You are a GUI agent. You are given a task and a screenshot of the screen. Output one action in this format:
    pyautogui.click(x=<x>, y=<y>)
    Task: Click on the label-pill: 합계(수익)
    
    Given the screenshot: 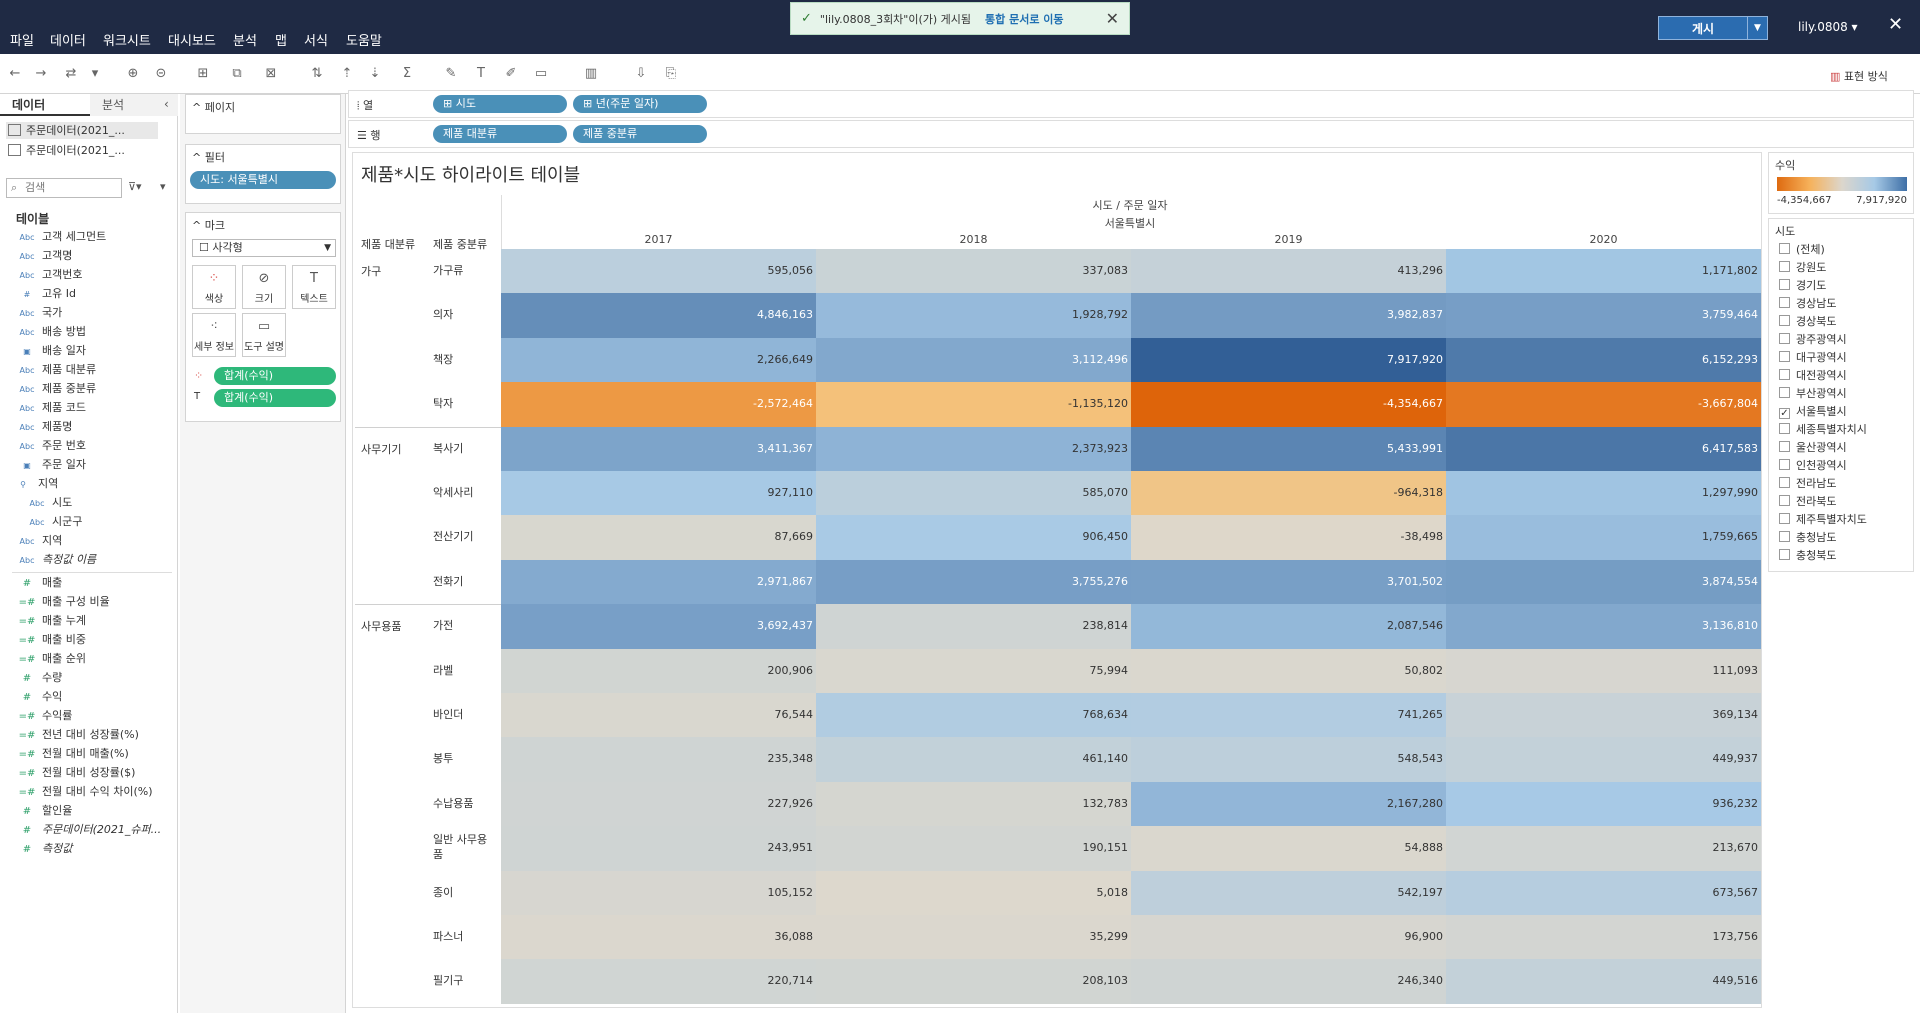 What is the action you would take?
    pyautogui.click(x=275, y=398)
    